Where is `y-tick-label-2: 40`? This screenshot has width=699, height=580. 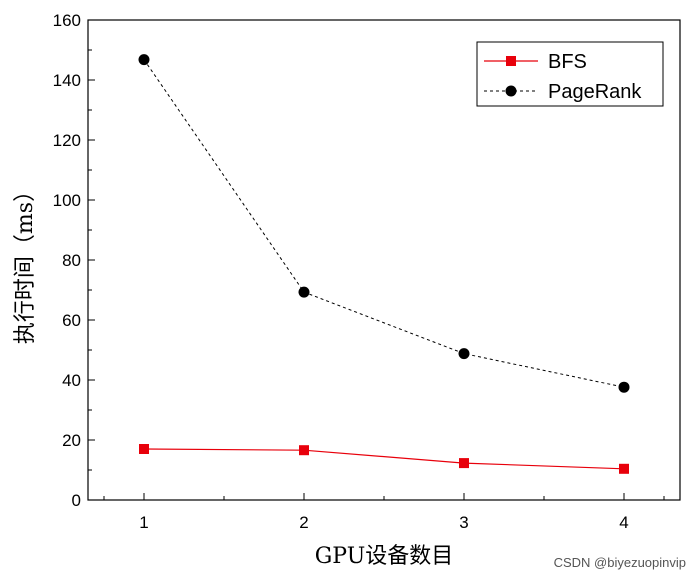
y-tick-label-2: 40 is located at coordinates (71, 380).